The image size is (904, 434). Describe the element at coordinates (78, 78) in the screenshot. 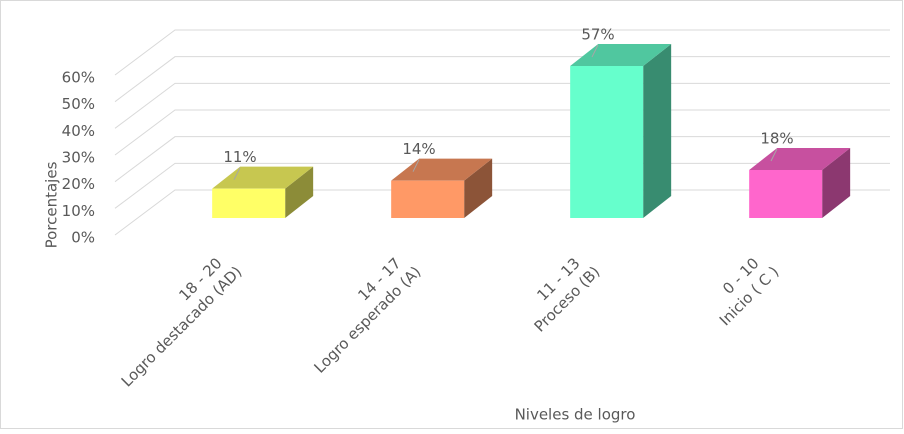

I see `y-tick-label: 60%` at that location.